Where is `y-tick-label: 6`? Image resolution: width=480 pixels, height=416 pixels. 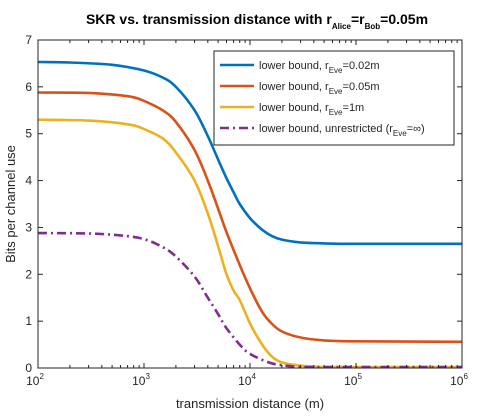
y-tick-label: 6 is located at coordinates (28, 87).